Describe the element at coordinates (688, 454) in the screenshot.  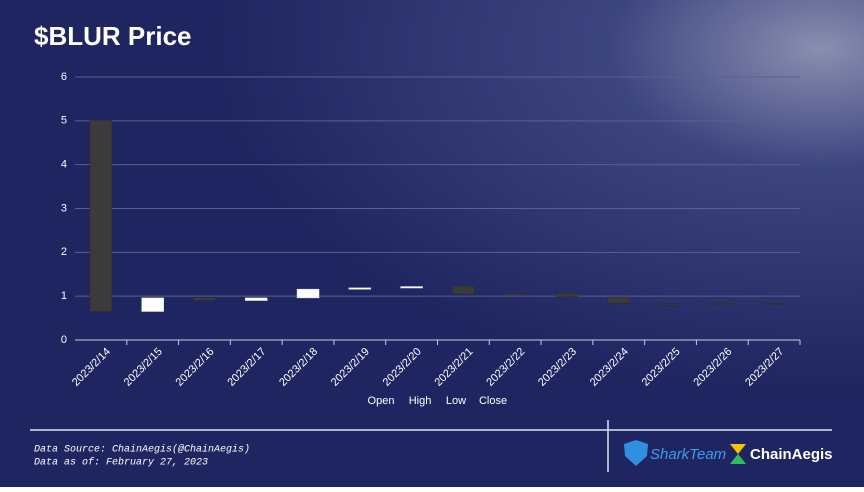
I see `sharkteam-logo: SharkTeam` at that location.